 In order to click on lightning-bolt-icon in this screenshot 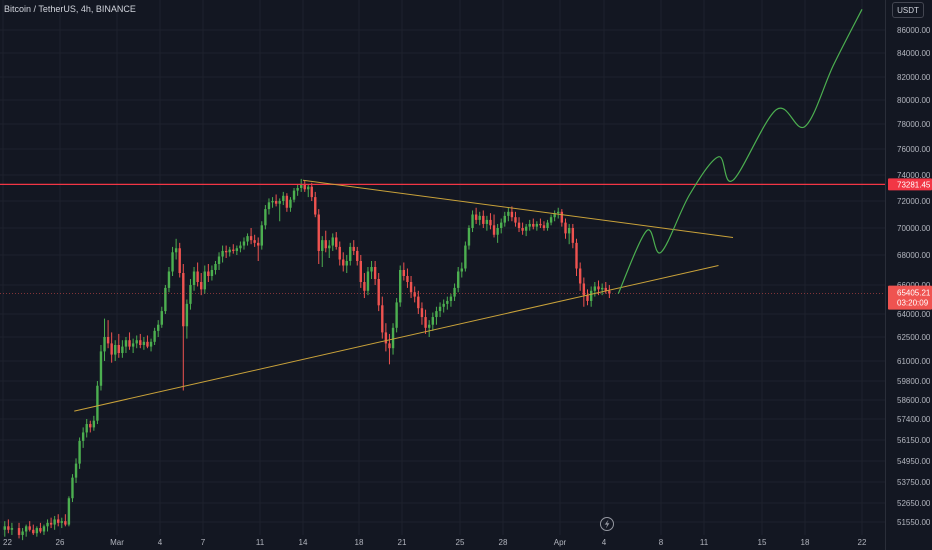, I will do `click(607, 524)`.